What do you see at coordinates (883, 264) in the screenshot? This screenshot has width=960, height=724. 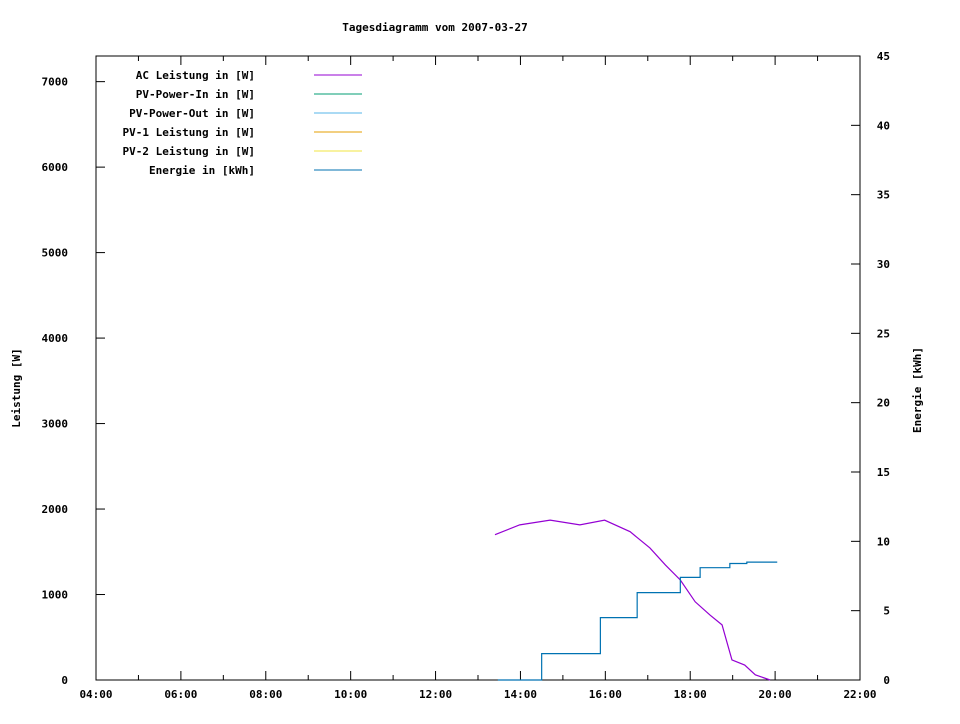 I see `y2-tick-label: 30` at bounding box center [883, 264].